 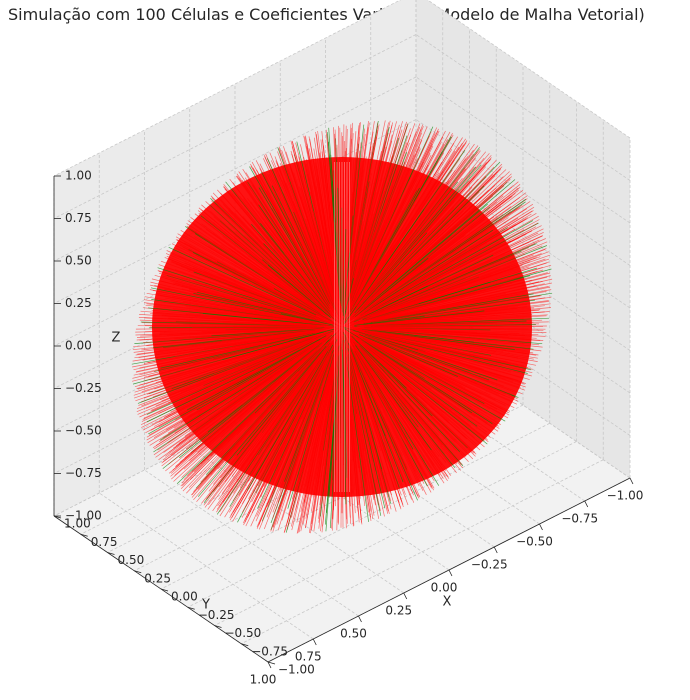 I want to click on y-tick-label: −1.00, so click(x=296, y=670).